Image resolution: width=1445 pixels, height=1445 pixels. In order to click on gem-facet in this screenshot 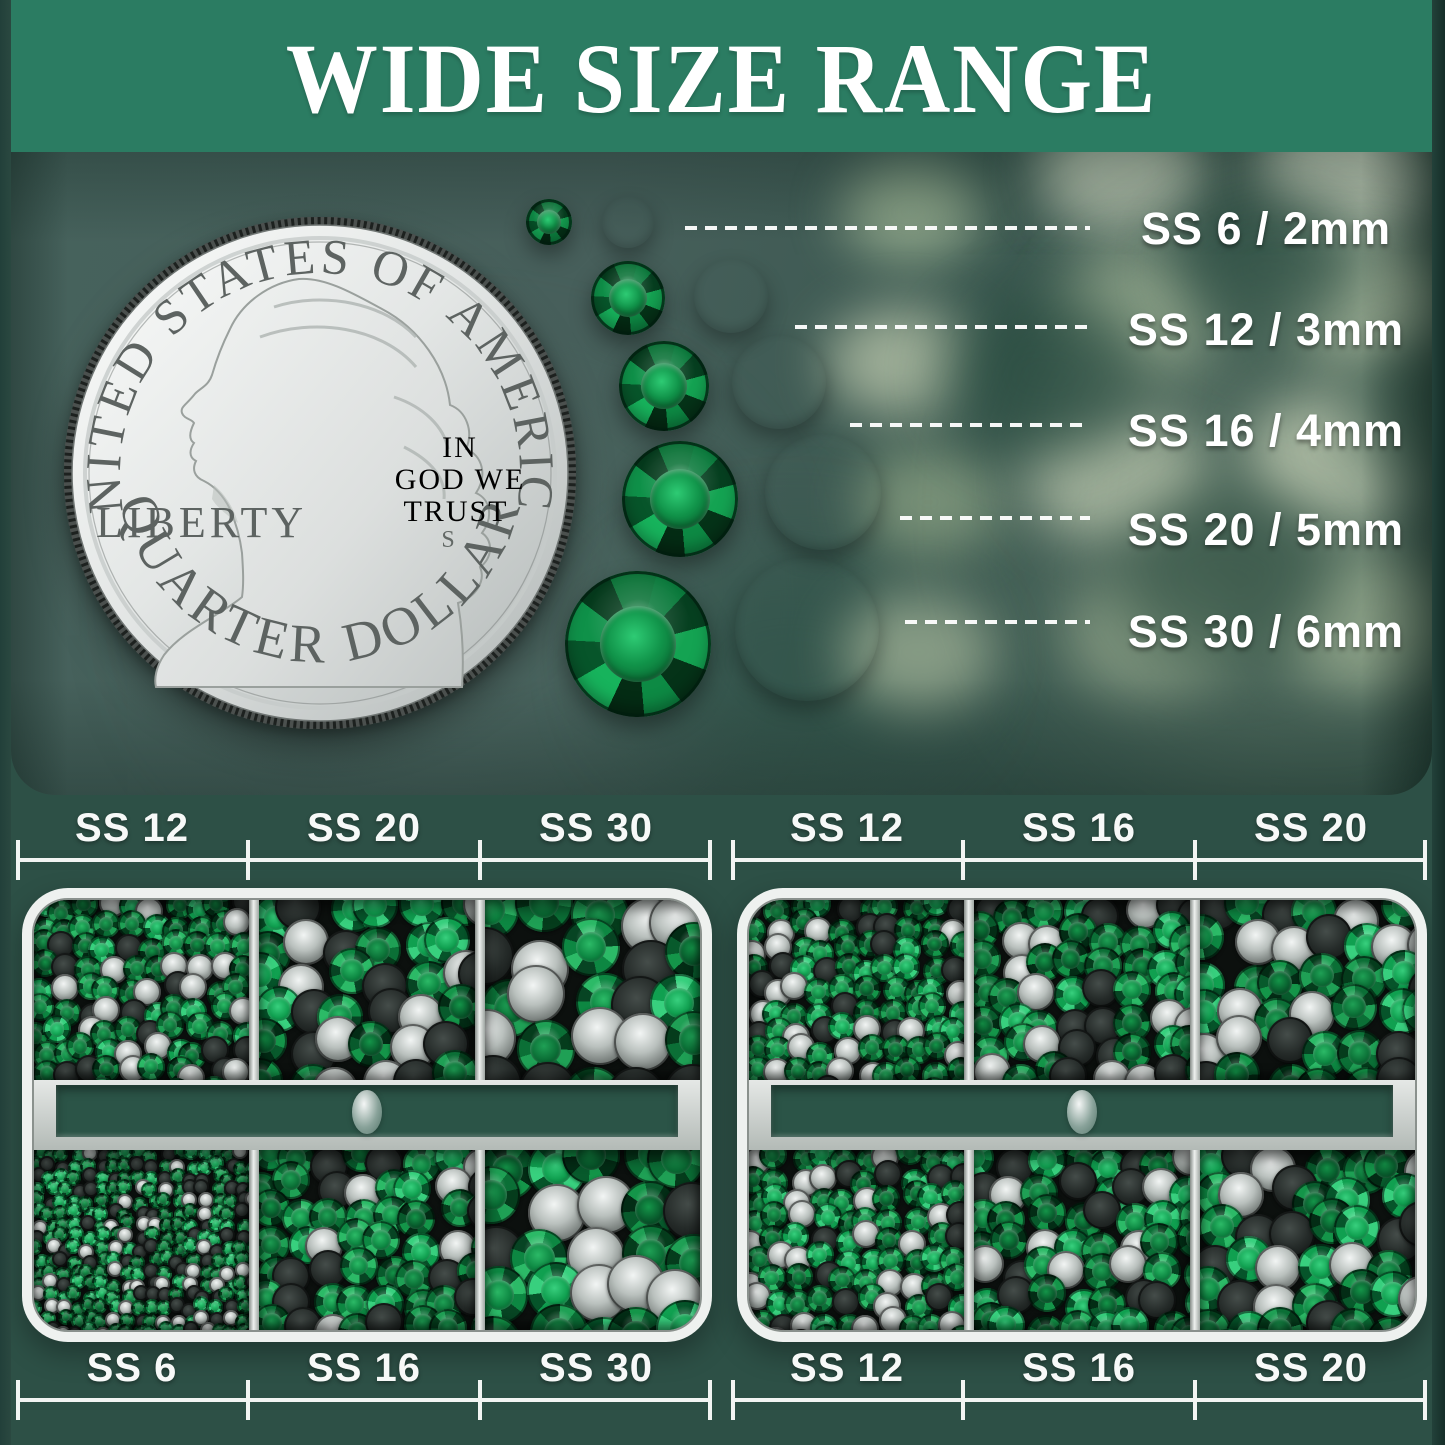, I will do `click(664, 386)`.